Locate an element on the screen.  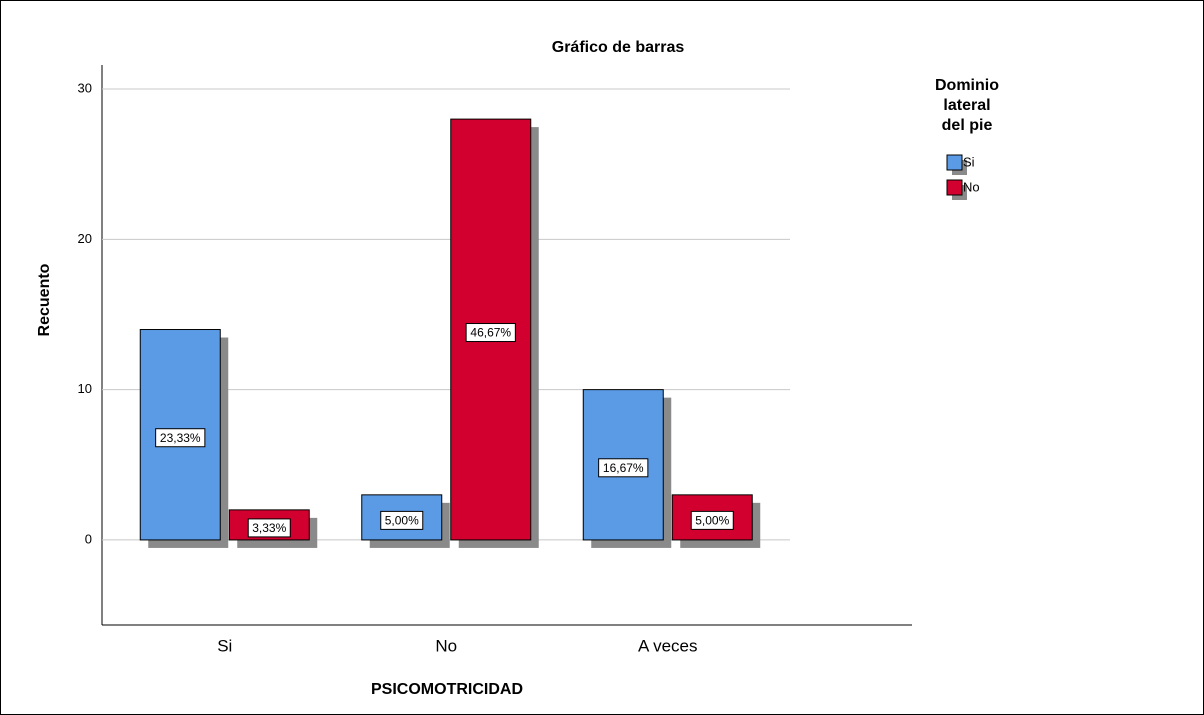
data-label: 23,33% is located at coordinates (180, 438).